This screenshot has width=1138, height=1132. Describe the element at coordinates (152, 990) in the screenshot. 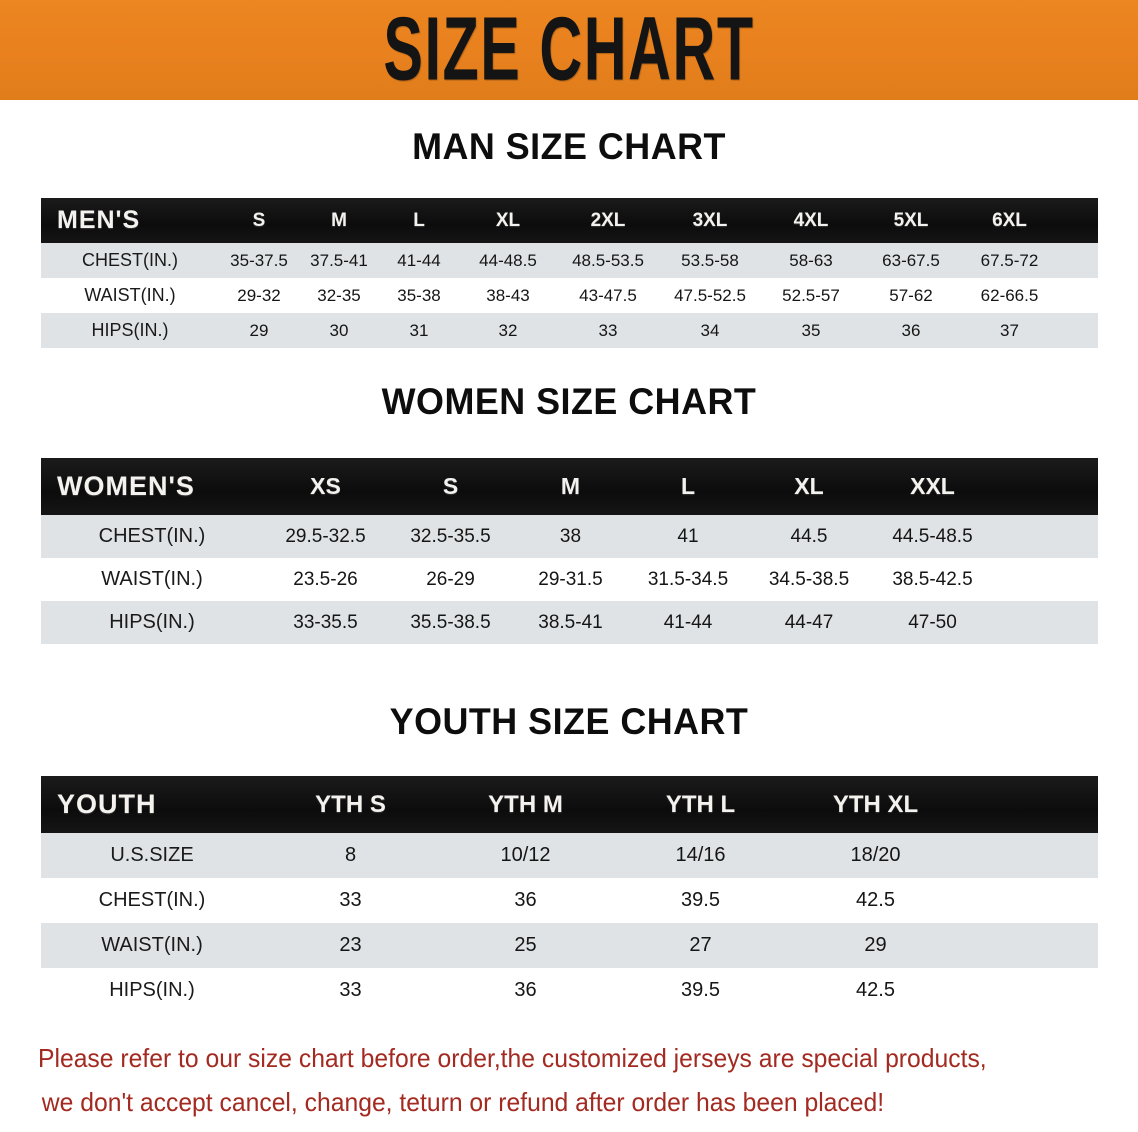

I see `youth-row-hips-label: HIPS(IN.)` at that location.